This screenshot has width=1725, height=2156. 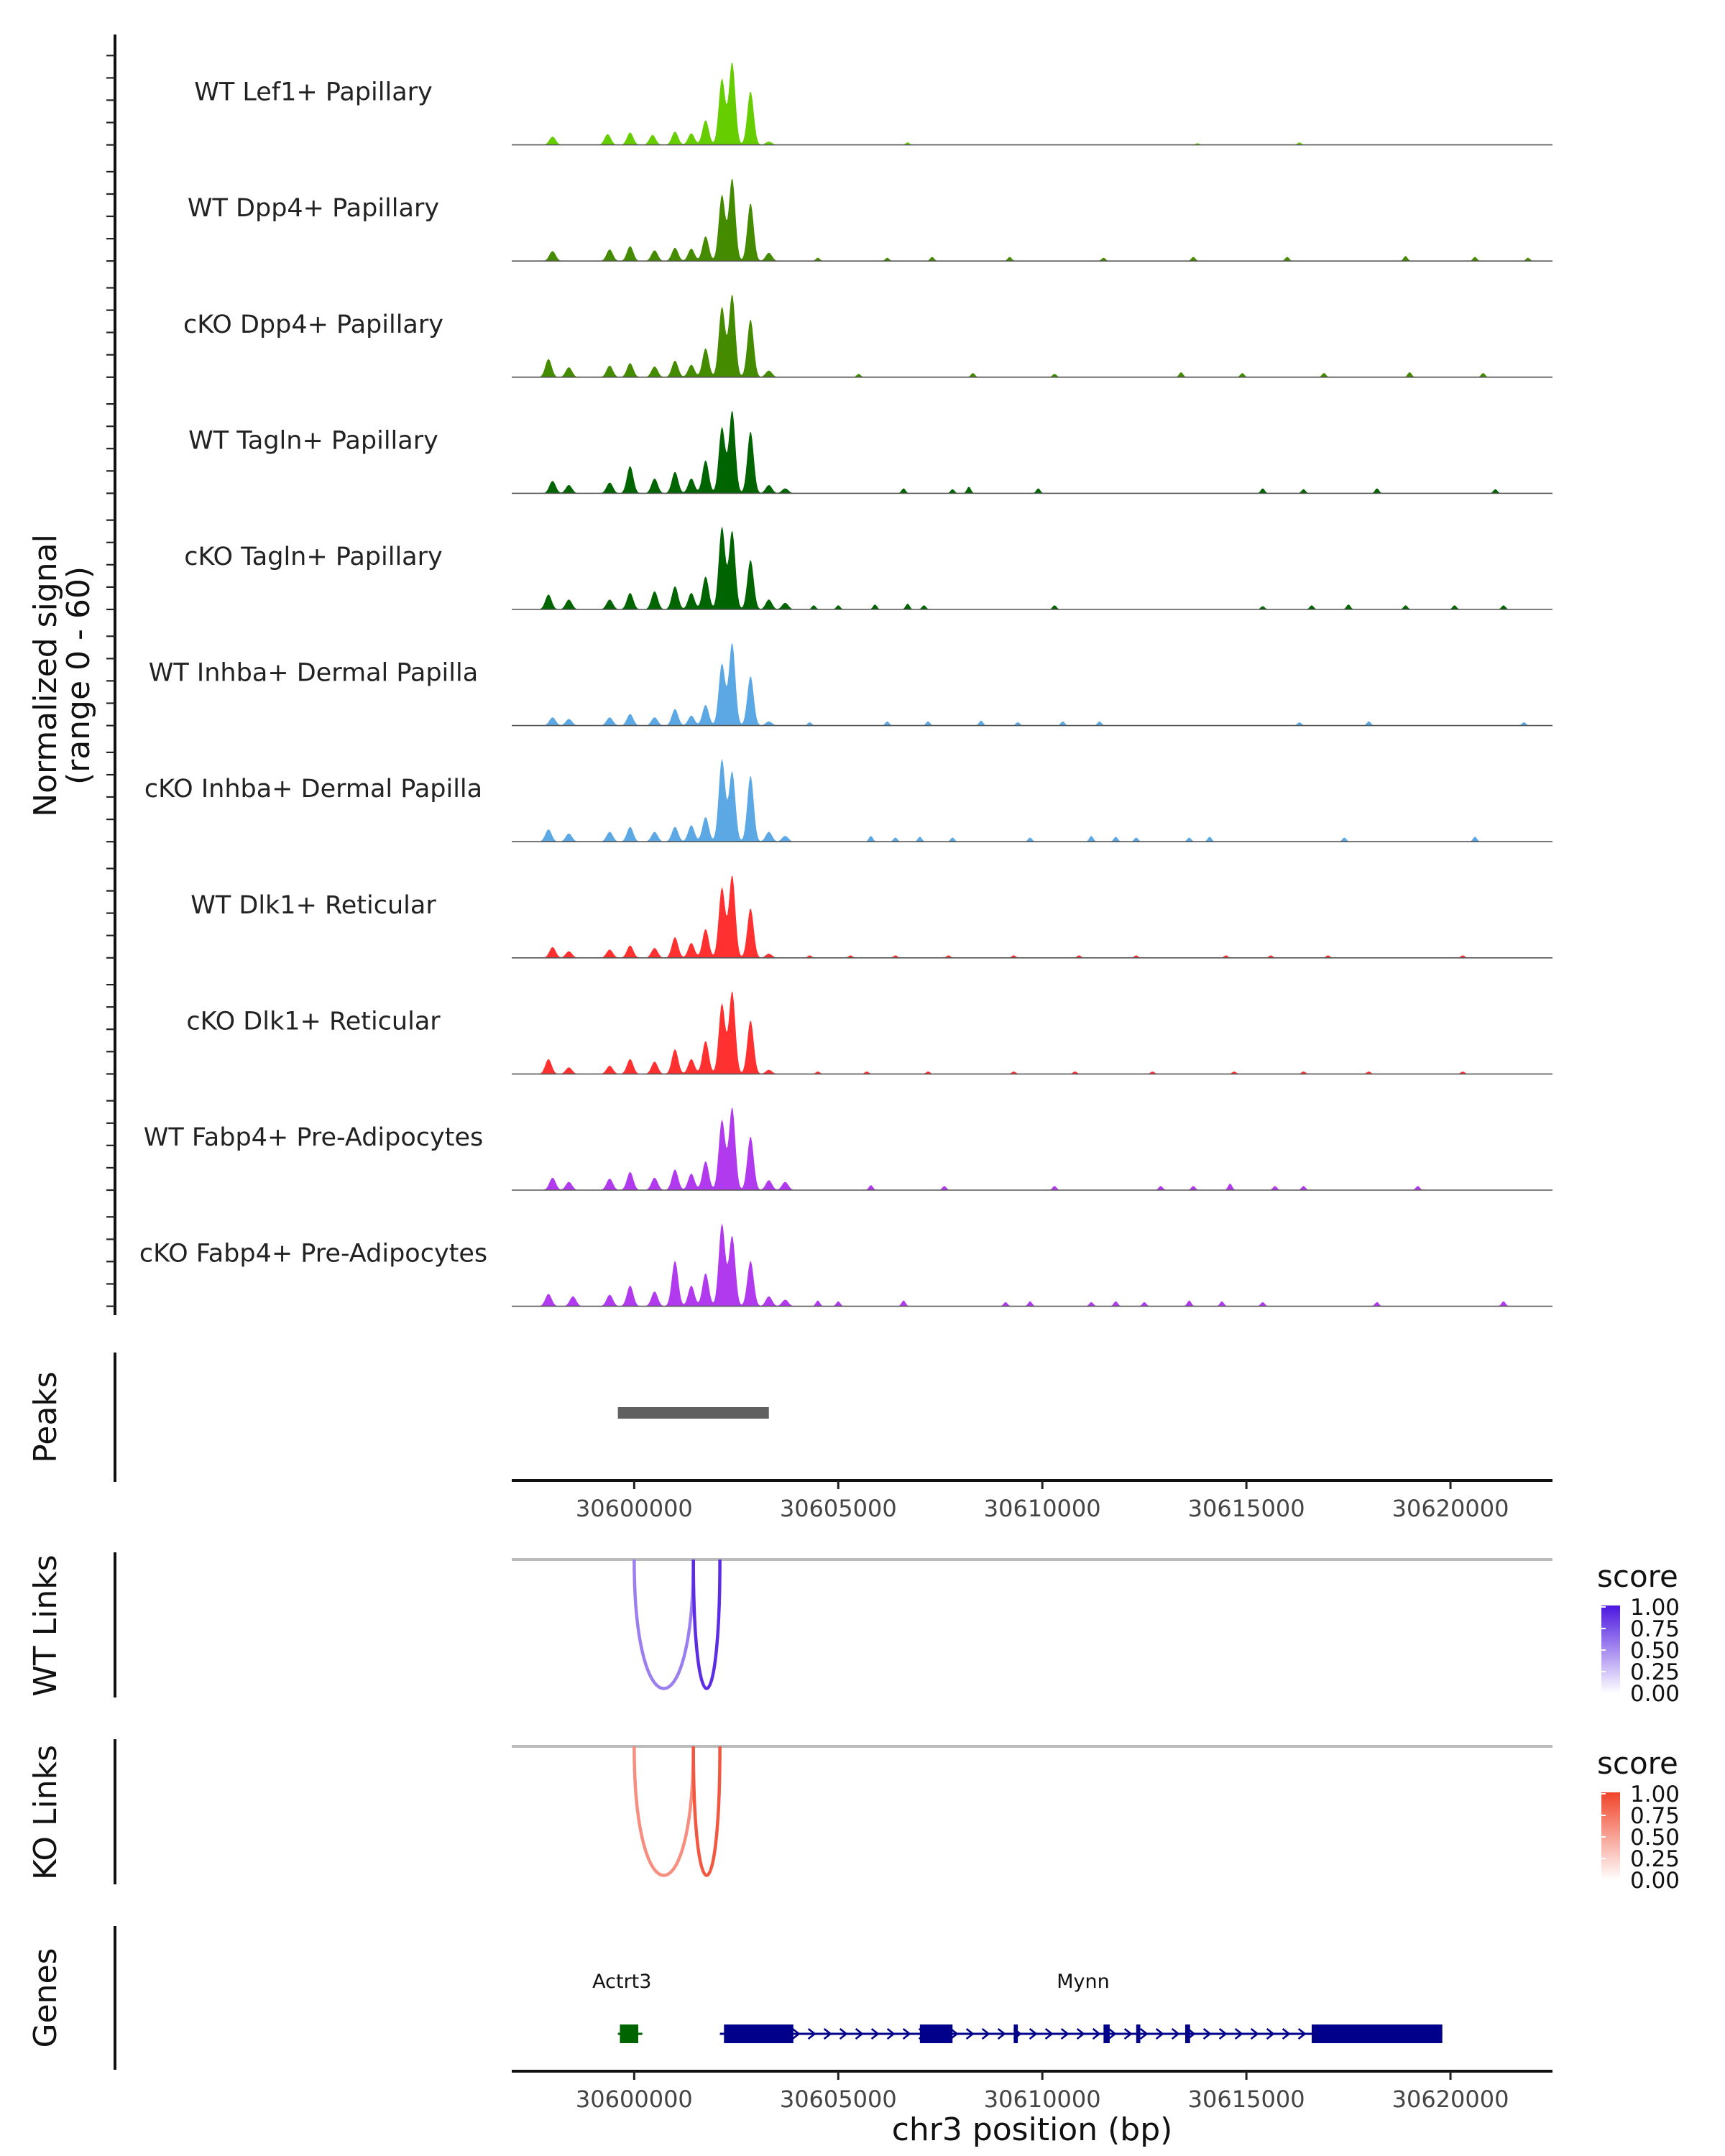 What do you see at coordinates (78, 675) in the screenshot?
I see `coverage-y-range: (range 0 - 60)` at bounding box center [78, 675].